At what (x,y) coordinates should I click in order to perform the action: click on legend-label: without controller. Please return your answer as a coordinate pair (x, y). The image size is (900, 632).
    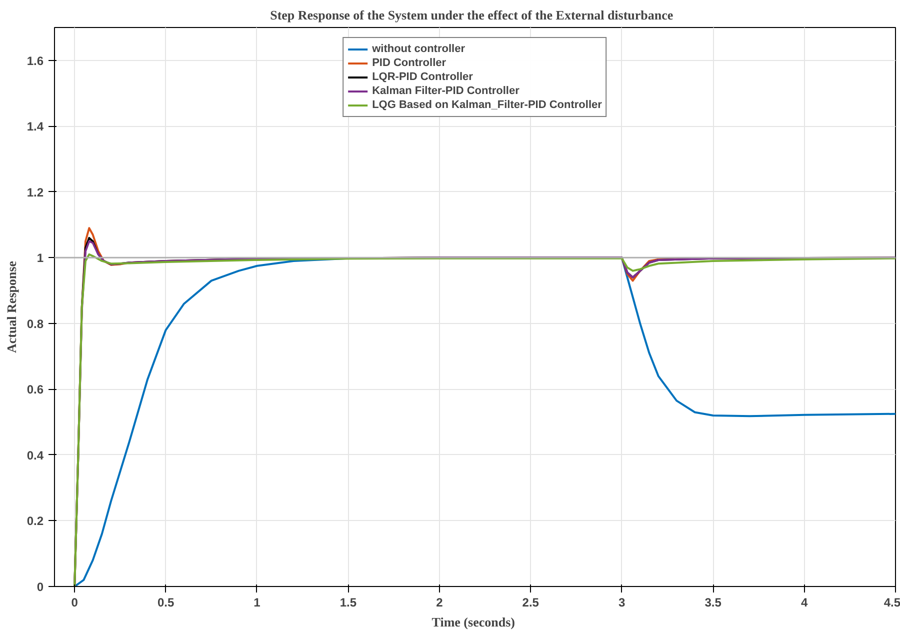
    Looking at the image, I should click on (418, 49).